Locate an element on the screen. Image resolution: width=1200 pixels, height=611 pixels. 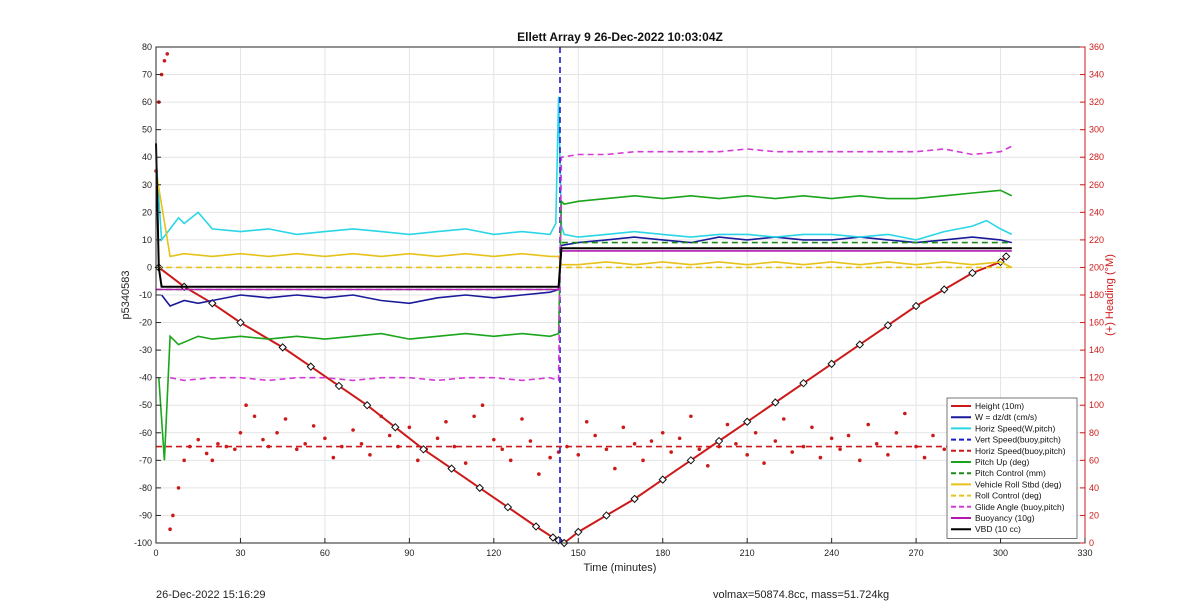
y2-tick-label: 340 is located at coordinates (1096, 75).